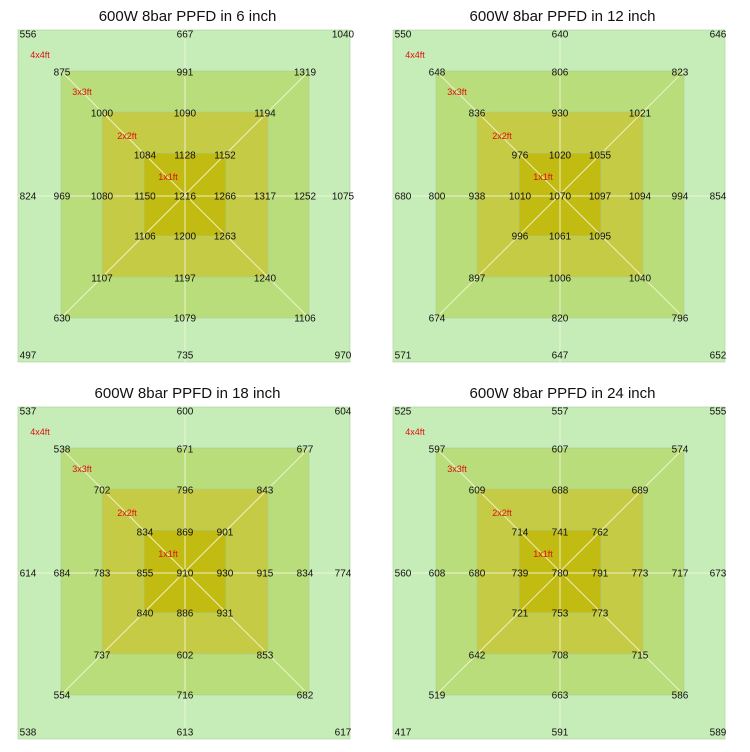 Image resolution: width=750 pixels, height=752 pixels. What do you see at coordinates (560, 356) in the screenshot?
I see `ppfd-value: 647` at bounding box center [560, 356].